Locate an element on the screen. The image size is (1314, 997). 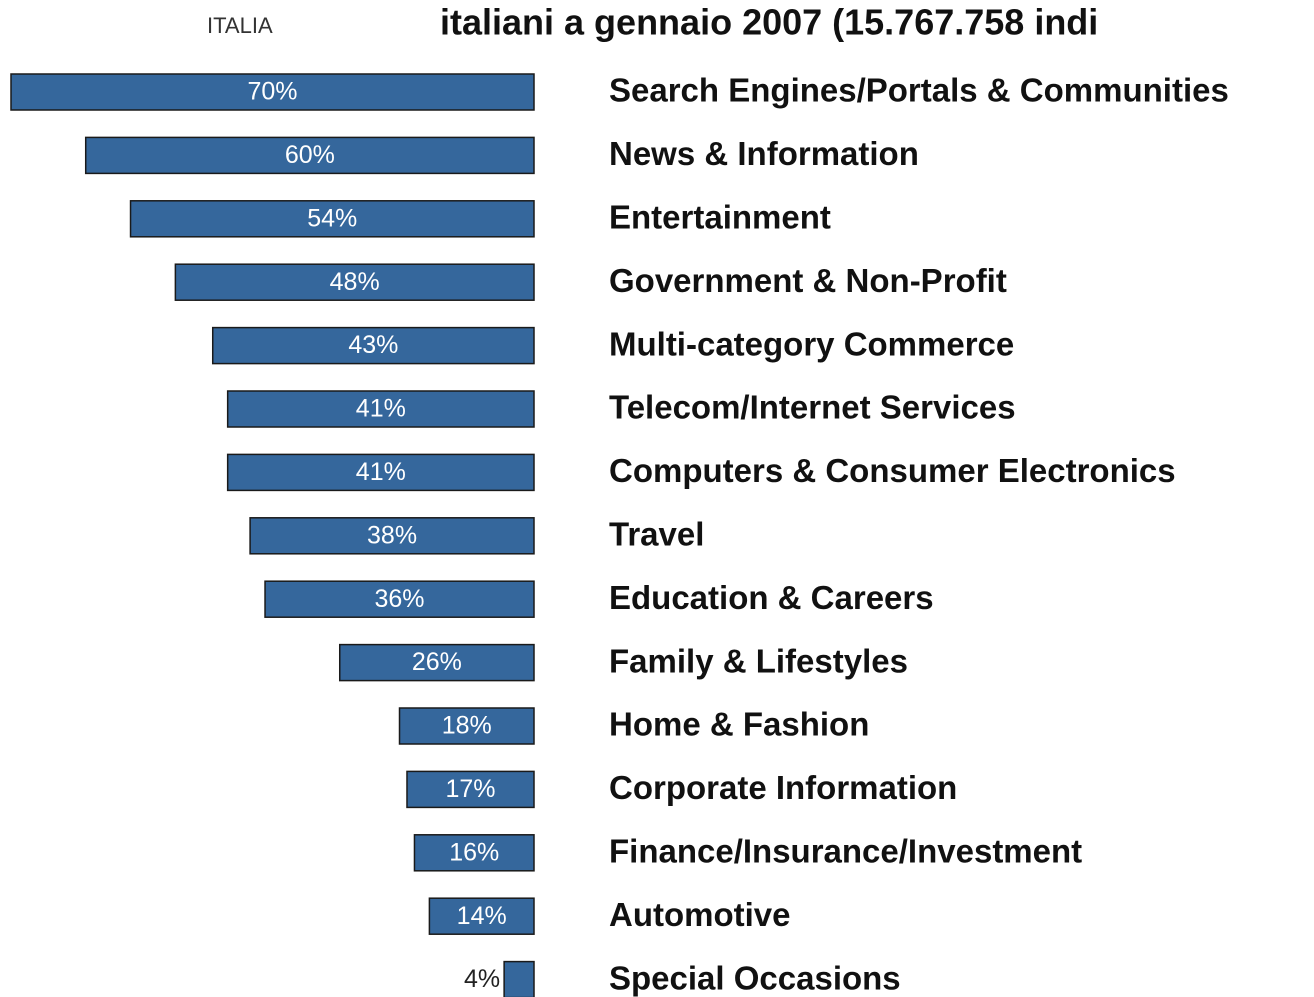
value-label: 38% is located at coordinates (392, 535).